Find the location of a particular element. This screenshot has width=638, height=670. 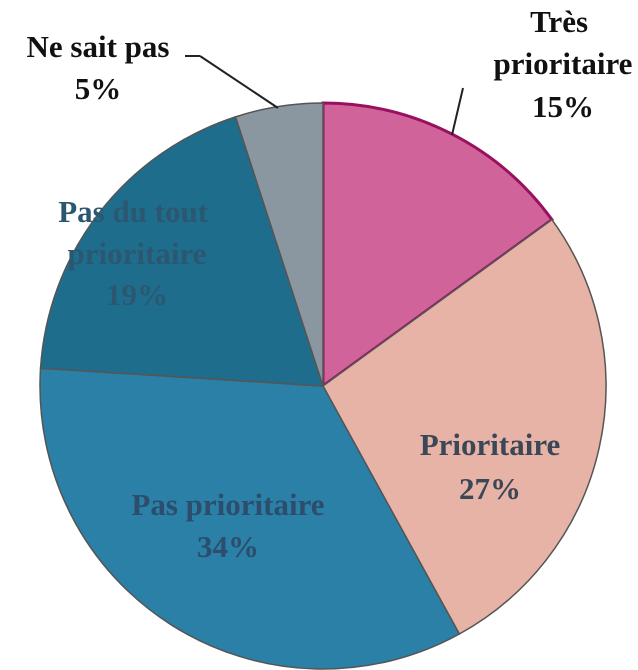

slice-value-label: 15% is located at coordinates (563, 106).